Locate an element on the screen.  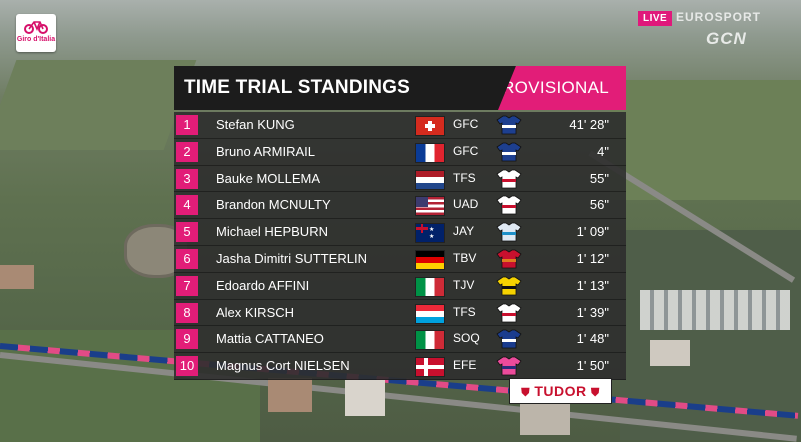
standings-row: 10 Magnus Cort NIELSEN EFE 1' 50" is located at coordinates (400, 366).